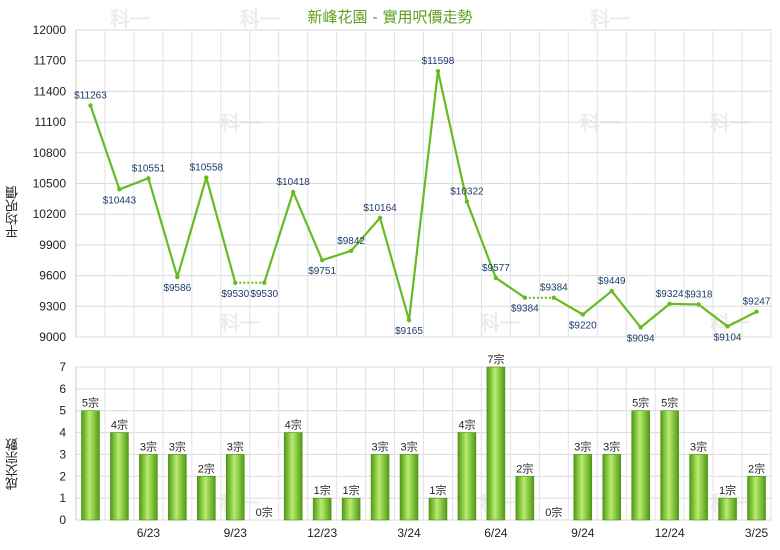  Describe the element at coordinates (496, 268) in the screenshot. I see `price-point-label: $9577` at that location.